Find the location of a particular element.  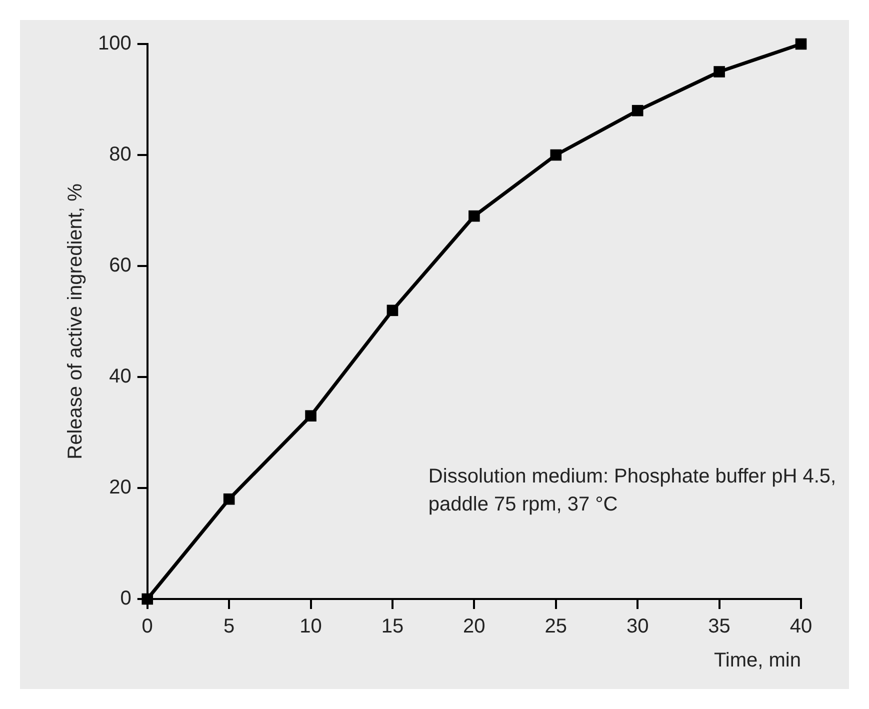

x-tick-label: 10 is located at coordinates (311, 627).